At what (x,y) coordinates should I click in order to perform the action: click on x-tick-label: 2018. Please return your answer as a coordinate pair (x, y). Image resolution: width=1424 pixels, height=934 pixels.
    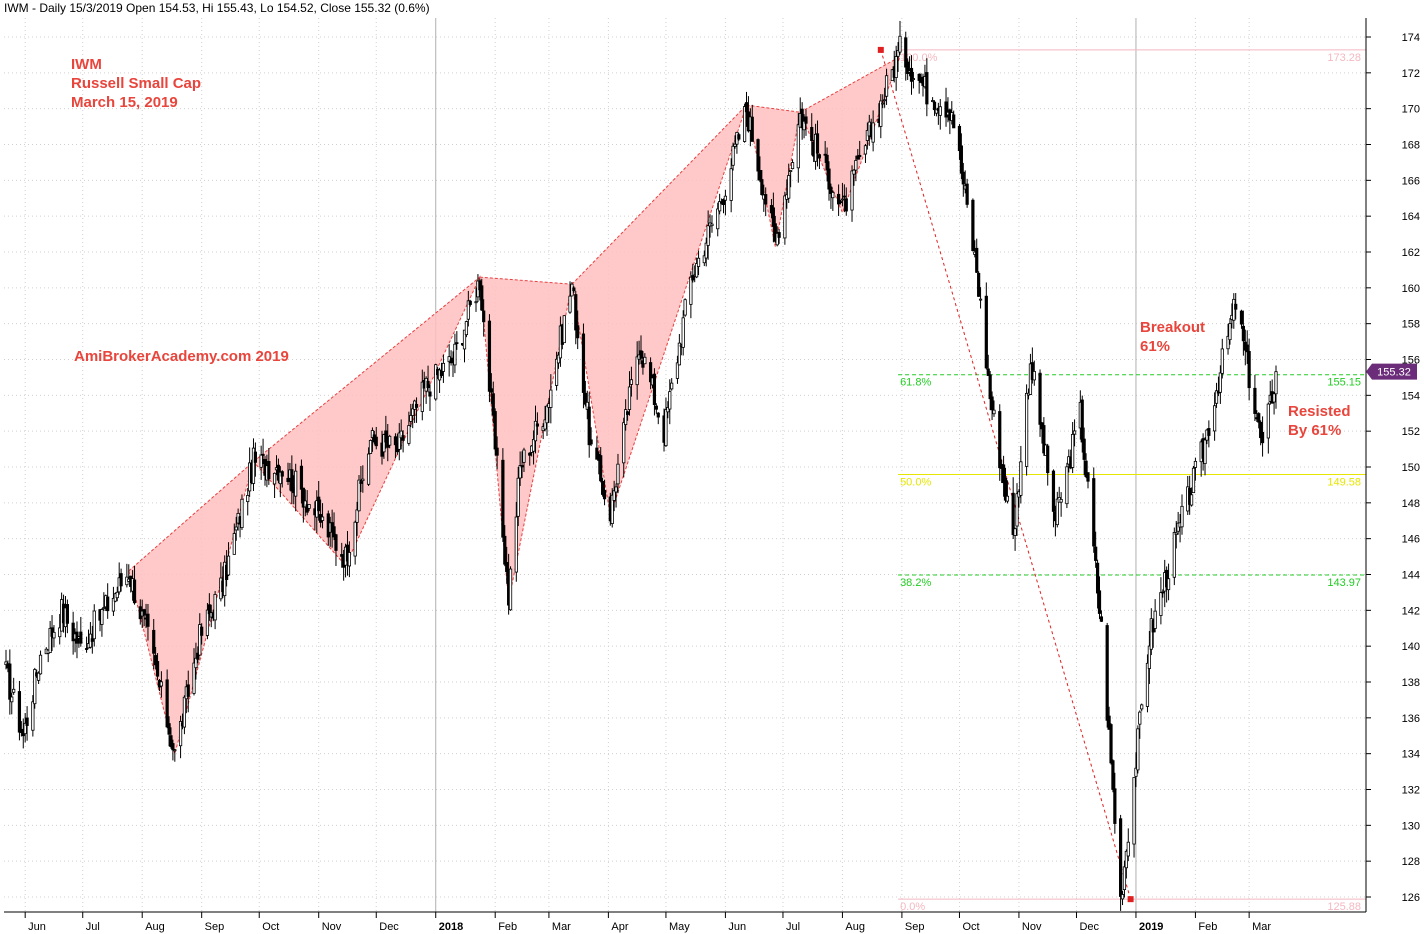
    Looking at the image, I should click on (451, 927).